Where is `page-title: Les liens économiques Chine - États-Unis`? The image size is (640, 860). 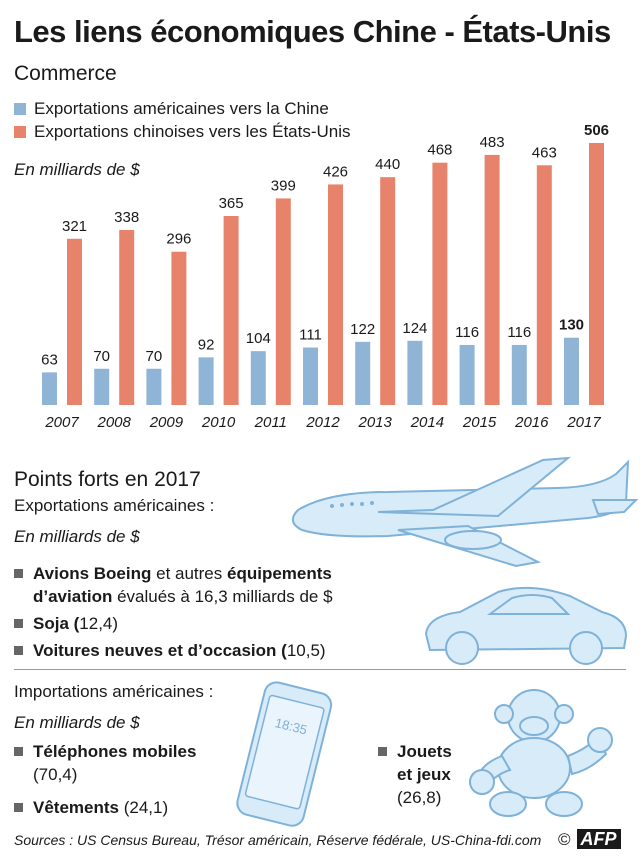 page-title: Les liens économiques Chine - États-Unis is located at coordinates (312, 31).